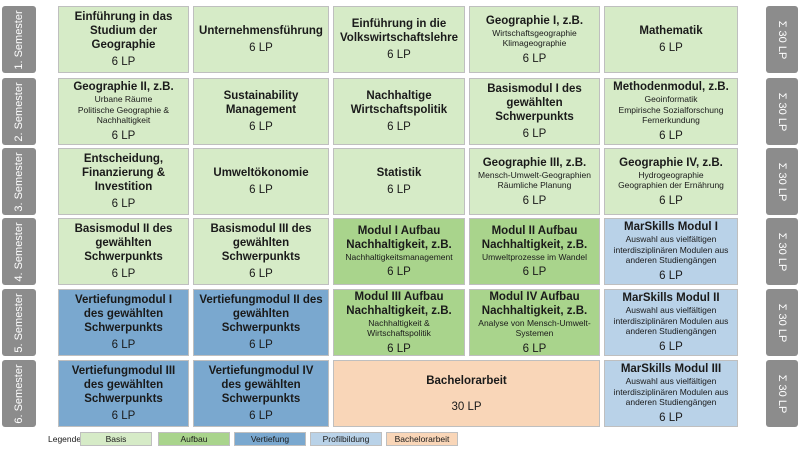 This screenshot has width=800, height=450. Describe the element at coordinates (123, 87) in the screenshot. I see `module-title: Geographie II, z.B.` at that location.